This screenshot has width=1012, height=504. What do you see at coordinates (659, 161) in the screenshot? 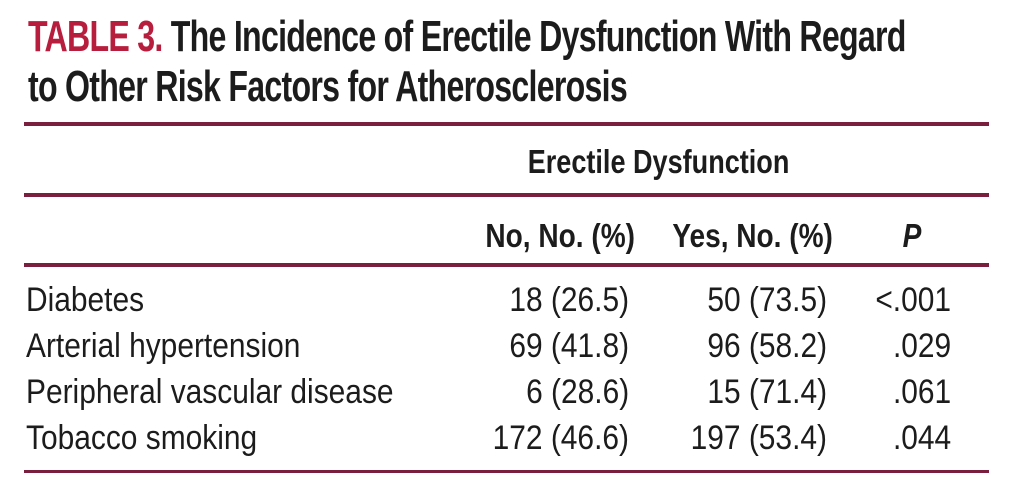
I see `column-spanner-heading: Erectile Dysfunction` at bounding box center [659, 161].